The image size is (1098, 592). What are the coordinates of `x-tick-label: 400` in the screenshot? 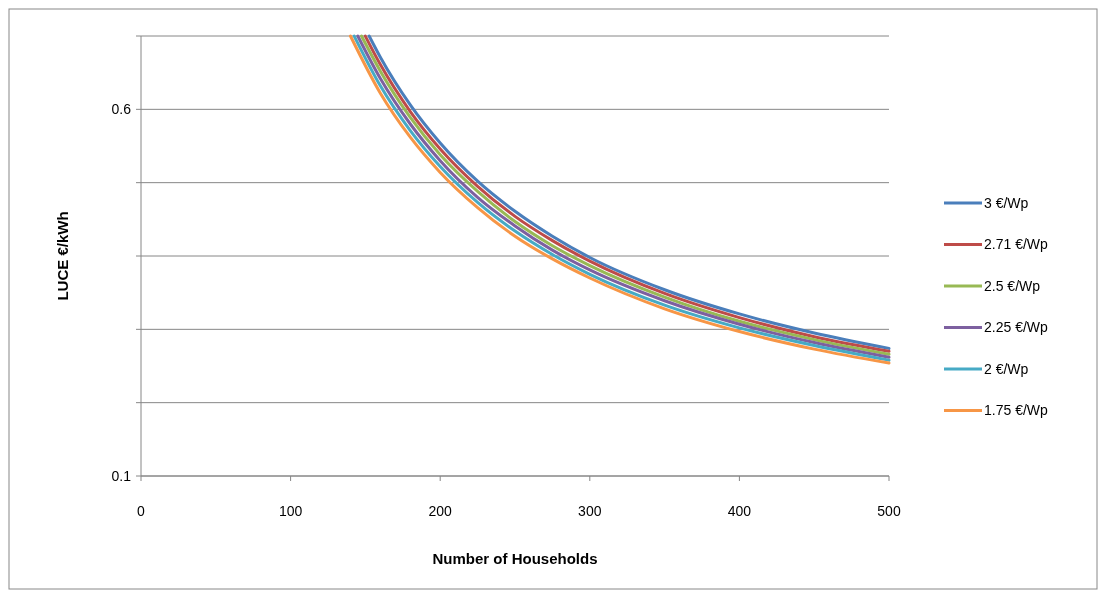 It's located at (739, 511).